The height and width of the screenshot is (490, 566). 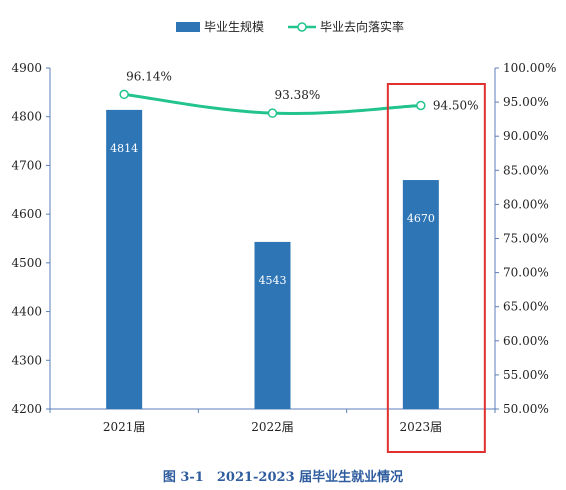 I want to click on left-tick-label: 4400, so click(x=26, y=312).